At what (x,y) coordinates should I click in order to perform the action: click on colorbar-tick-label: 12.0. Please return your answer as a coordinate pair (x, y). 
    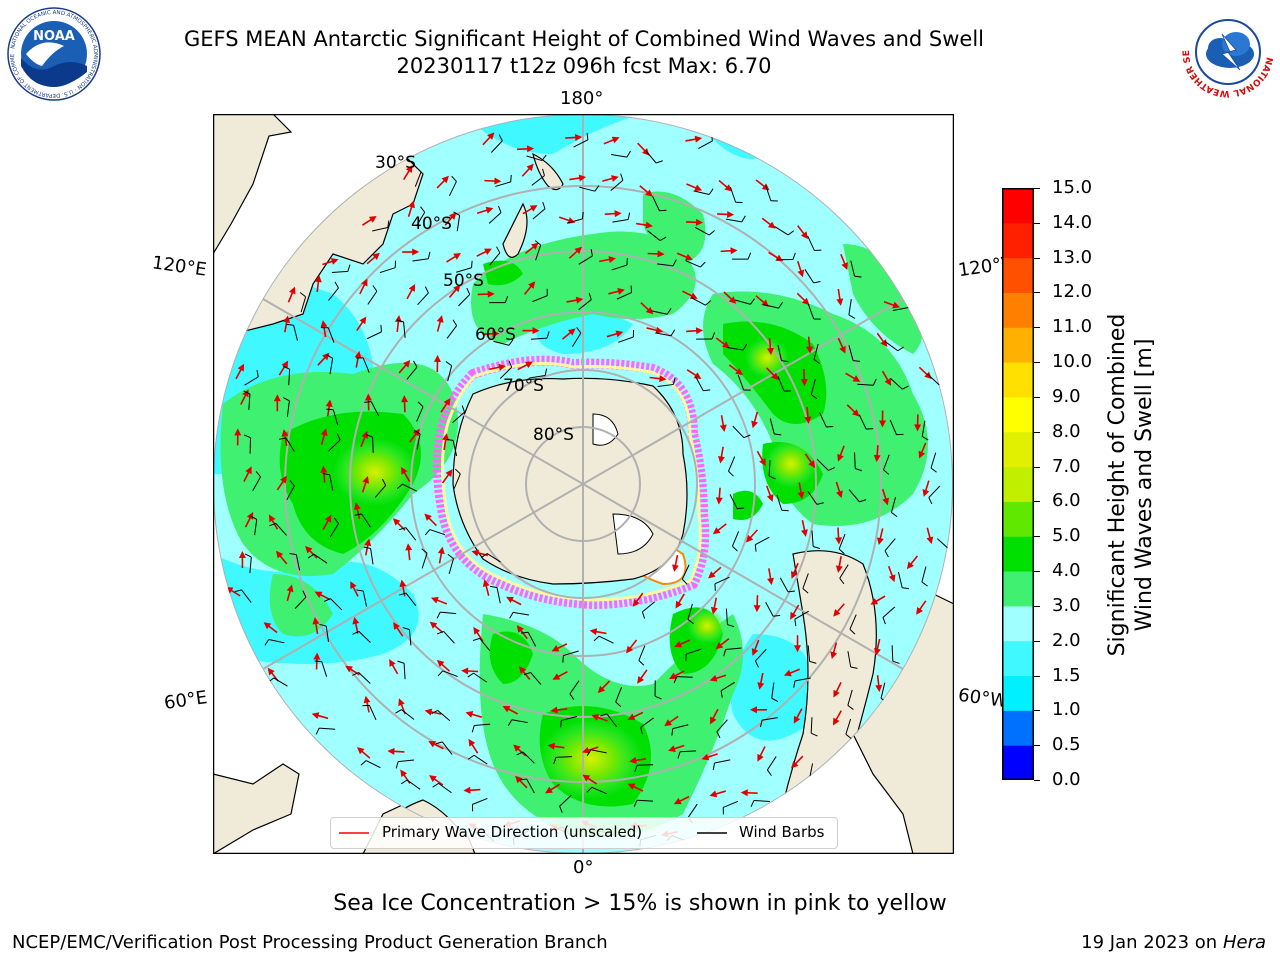
    Looking at the image, I should click on (1072, 292).